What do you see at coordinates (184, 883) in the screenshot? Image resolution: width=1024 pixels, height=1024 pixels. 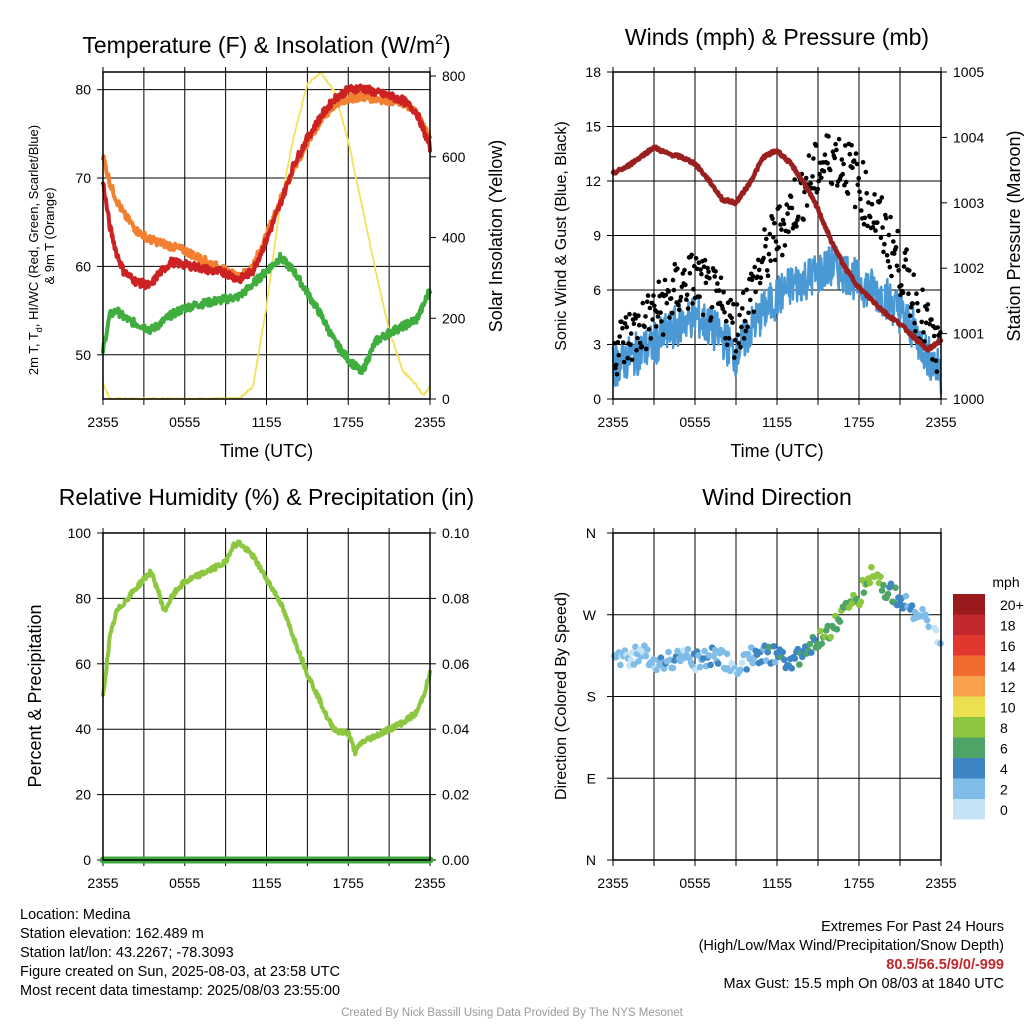 I see `x-tick-label: 0555` at bounding box center [184, 883].